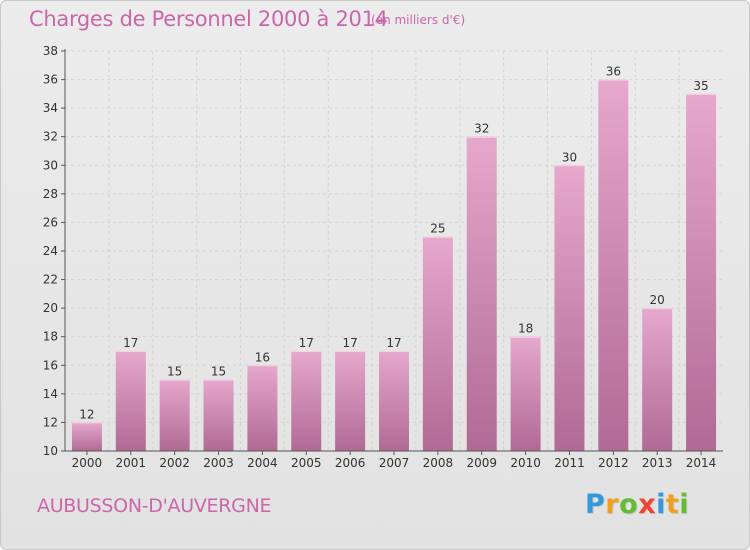  I want to click on x-tick-label: 2005, so click(306, 463).